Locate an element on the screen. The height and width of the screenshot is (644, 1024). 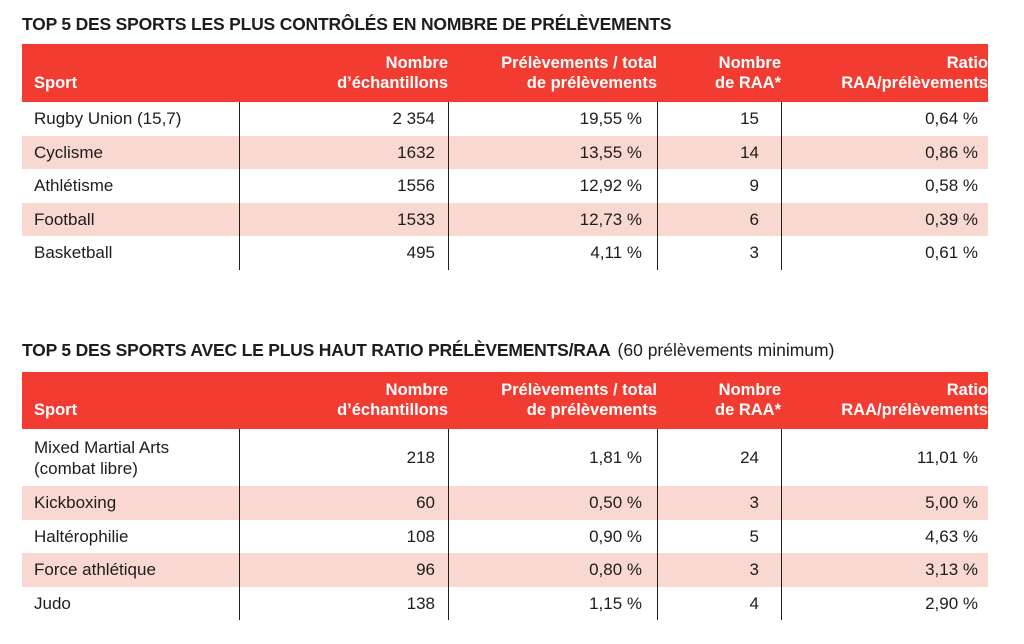
cell-raa: 14 is located at coordinates (719, 152).